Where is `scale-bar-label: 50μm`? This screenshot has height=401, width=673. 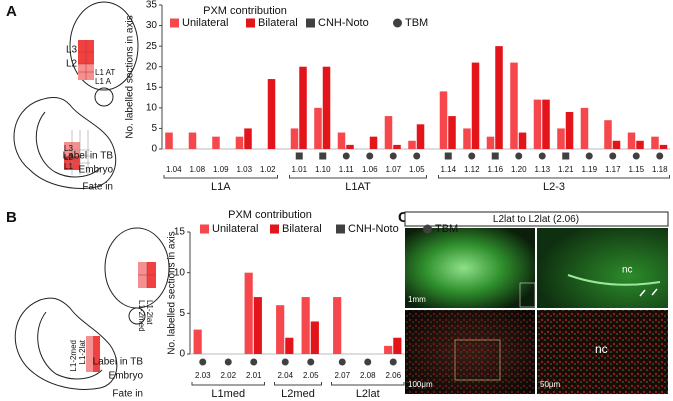
scale-bar-label: 50μm is located at coordinates (550, 384).